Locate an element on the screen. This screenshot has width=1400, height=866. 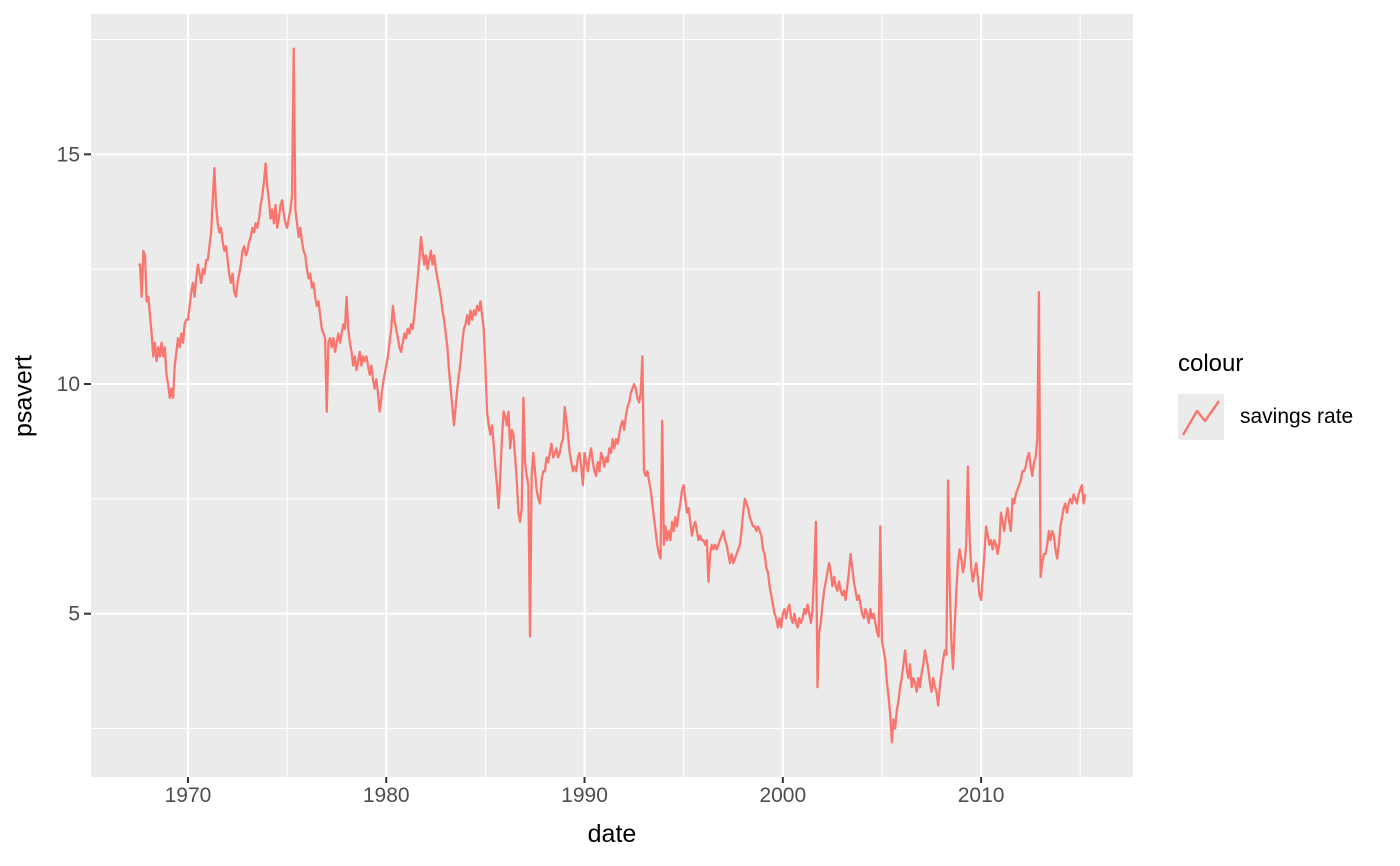
x-tick-label: 1970 is located at coordinates (188, 795).